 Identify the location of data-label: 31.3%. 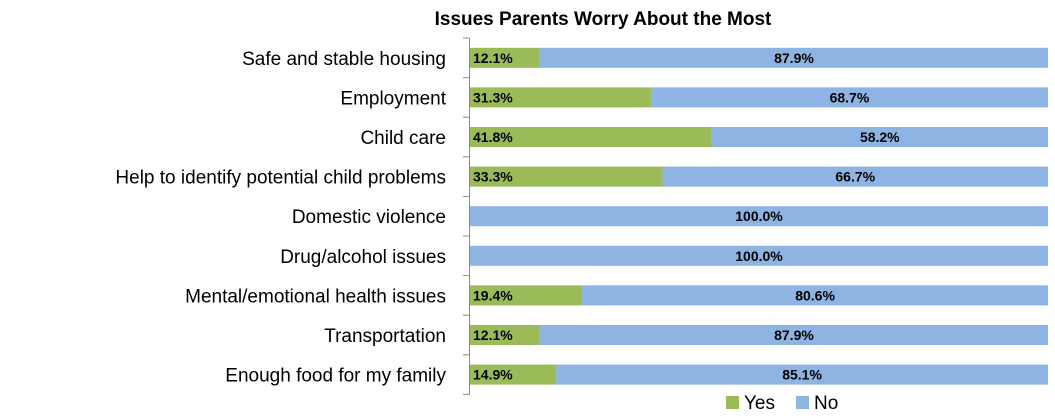
(493, 97).